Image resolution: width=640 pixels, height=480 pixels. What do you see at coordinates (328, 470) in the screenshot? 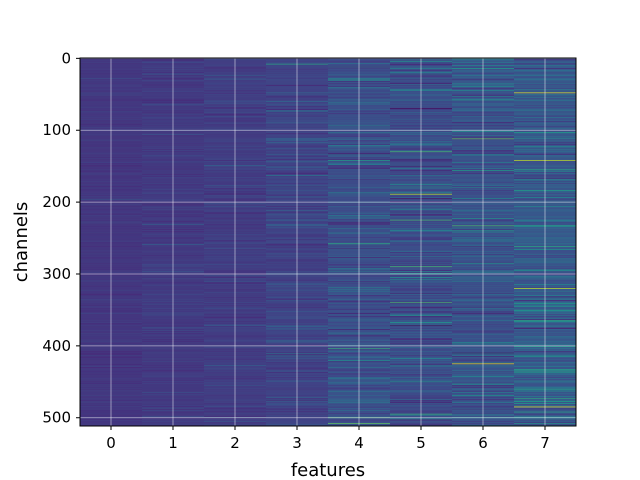
I see `x-axis-label: features` at bounding box center [328, 470].